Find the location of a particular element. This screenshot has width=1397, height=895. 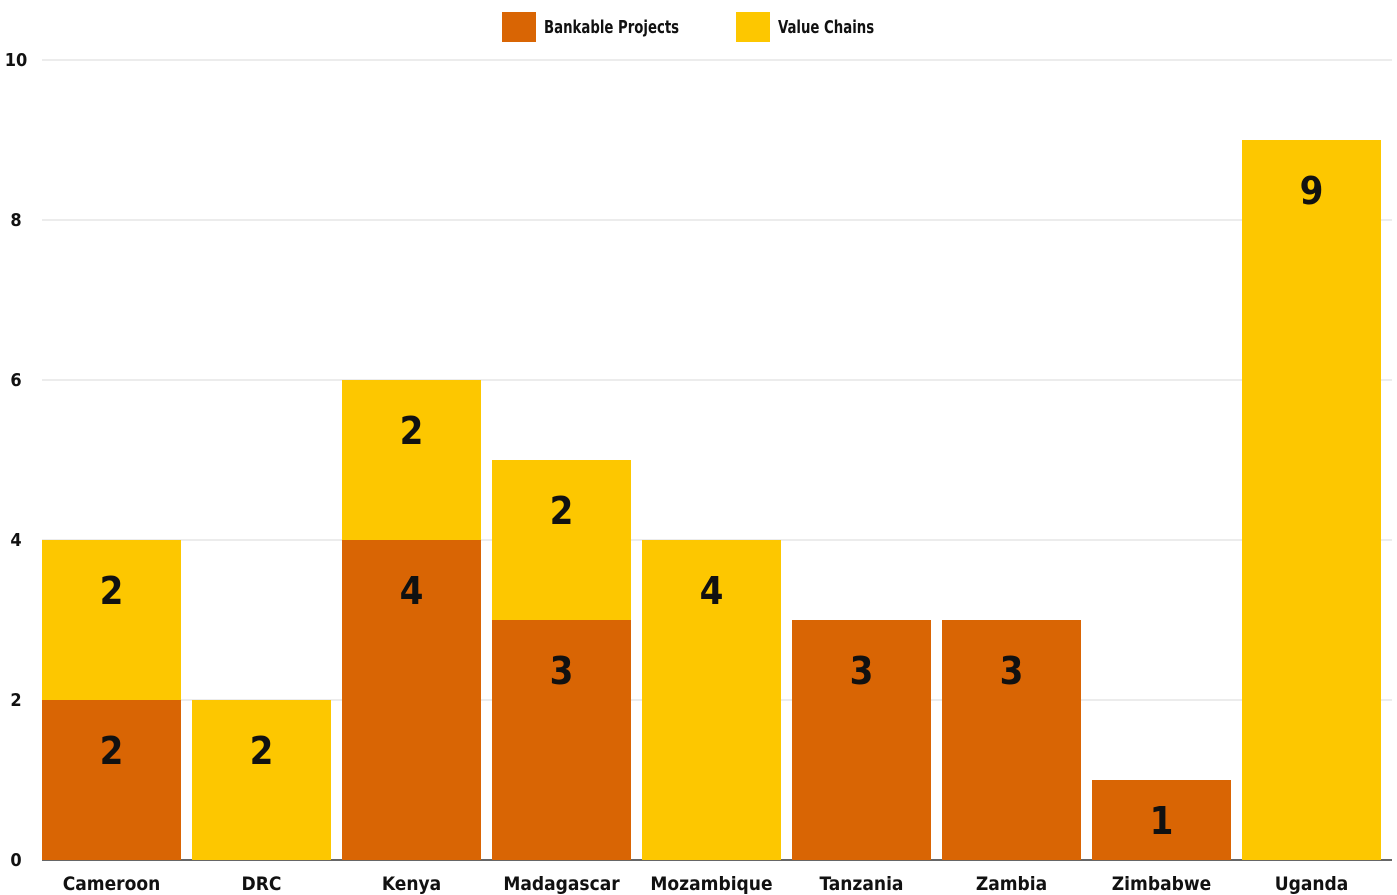

legend-swatch-bankable-projects is located at coordinates (518, 27).